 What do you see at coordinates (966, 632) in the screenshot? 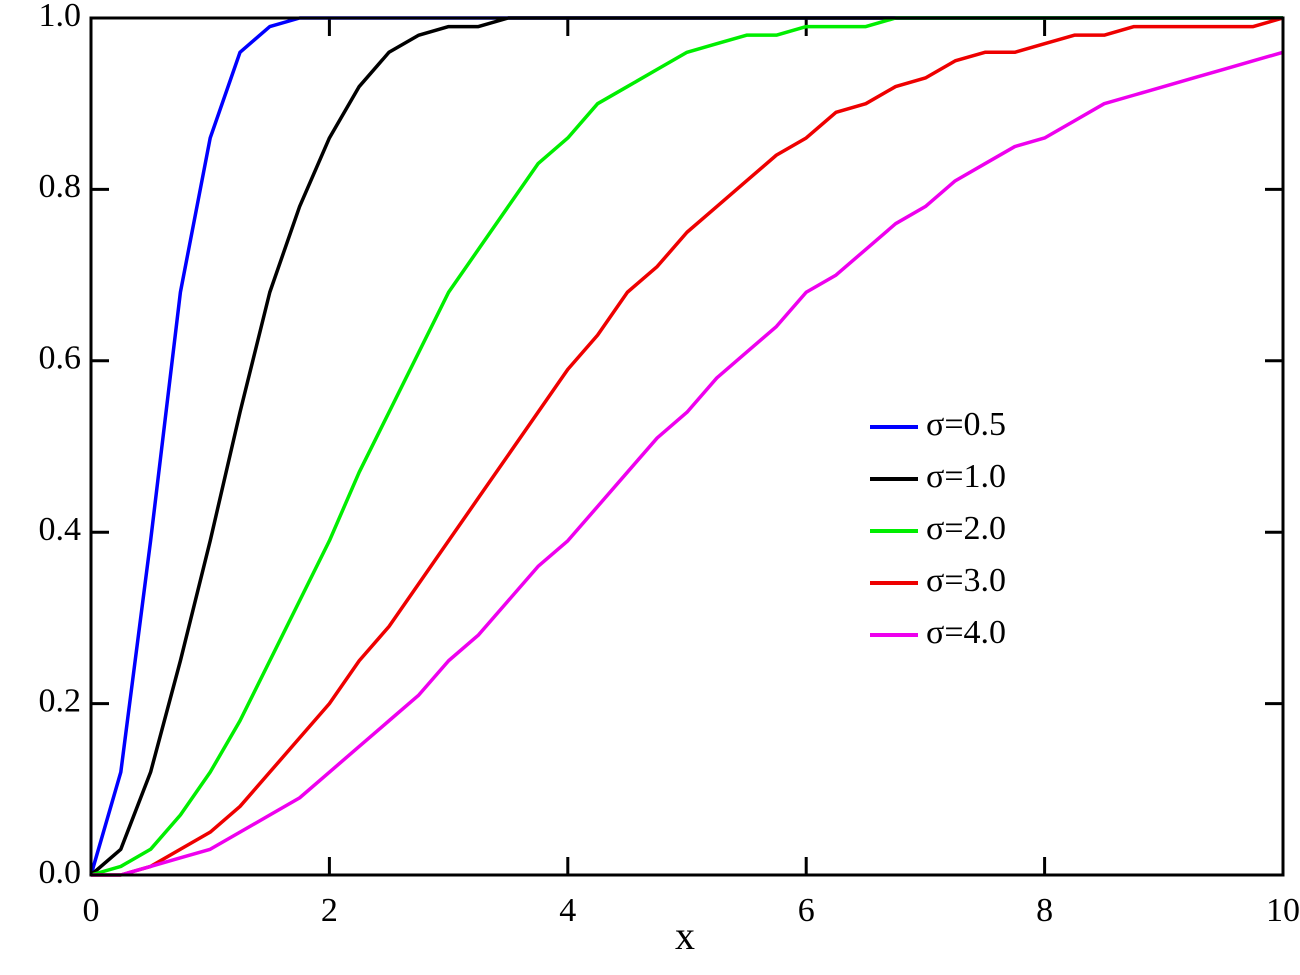
I see `legend-label: σ=4.0` at bounding box center [966, 632].